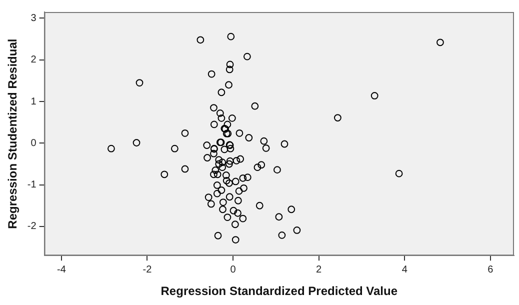 The height and width of the screenshot is (305, 519). What do you see at coordinates (32, 226) in the screenshot?
I see `y-tick-label: -2` at bounding box center [32, 226].